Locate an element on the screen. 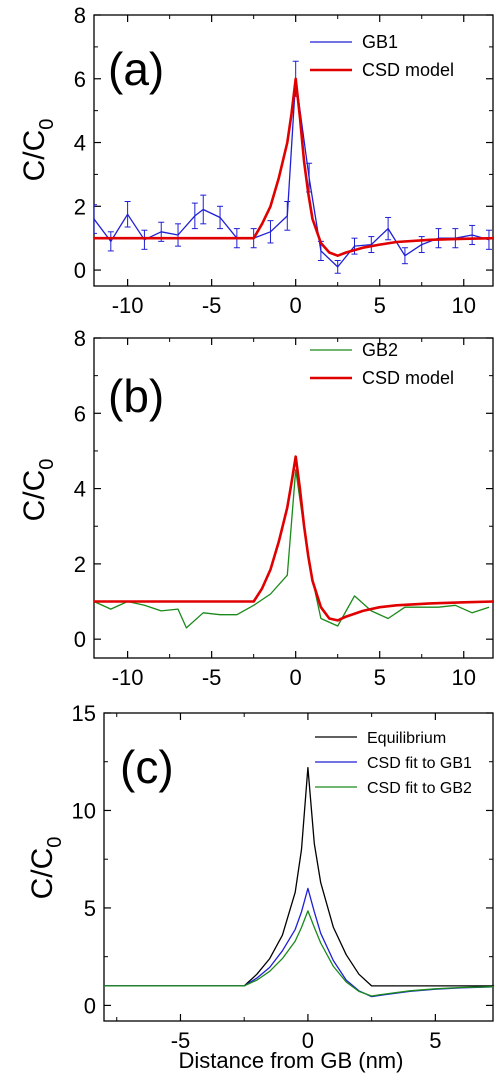 Image resolution: width=494 pixels, height=1077 pixels. series-line-csd-fit-to-gb1 is located at coordinates (299, 942).